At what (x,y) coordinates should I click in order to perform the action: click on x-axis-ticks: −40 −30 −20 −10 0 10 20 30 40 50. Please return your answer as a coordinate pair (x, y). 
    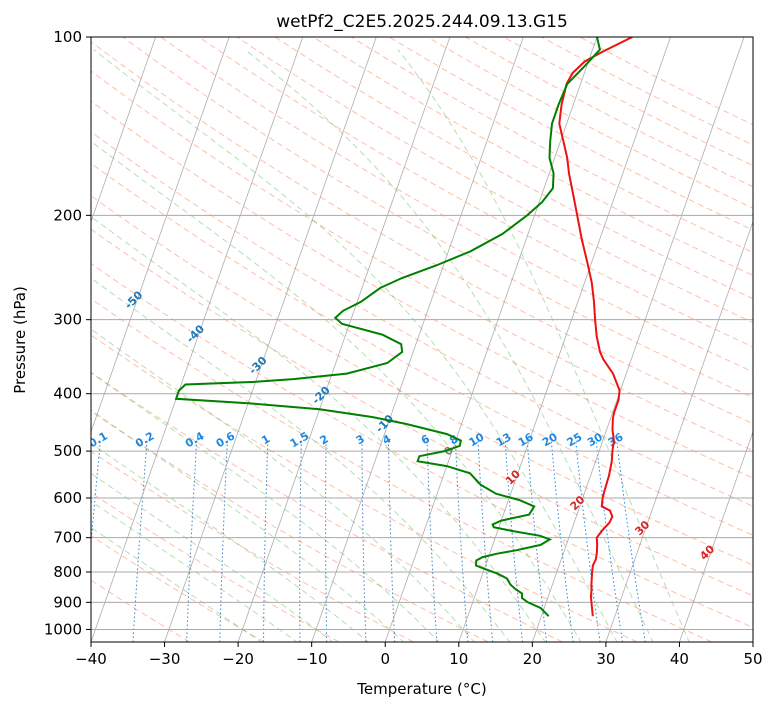
    Looking at the image, I should click on (419, 655).